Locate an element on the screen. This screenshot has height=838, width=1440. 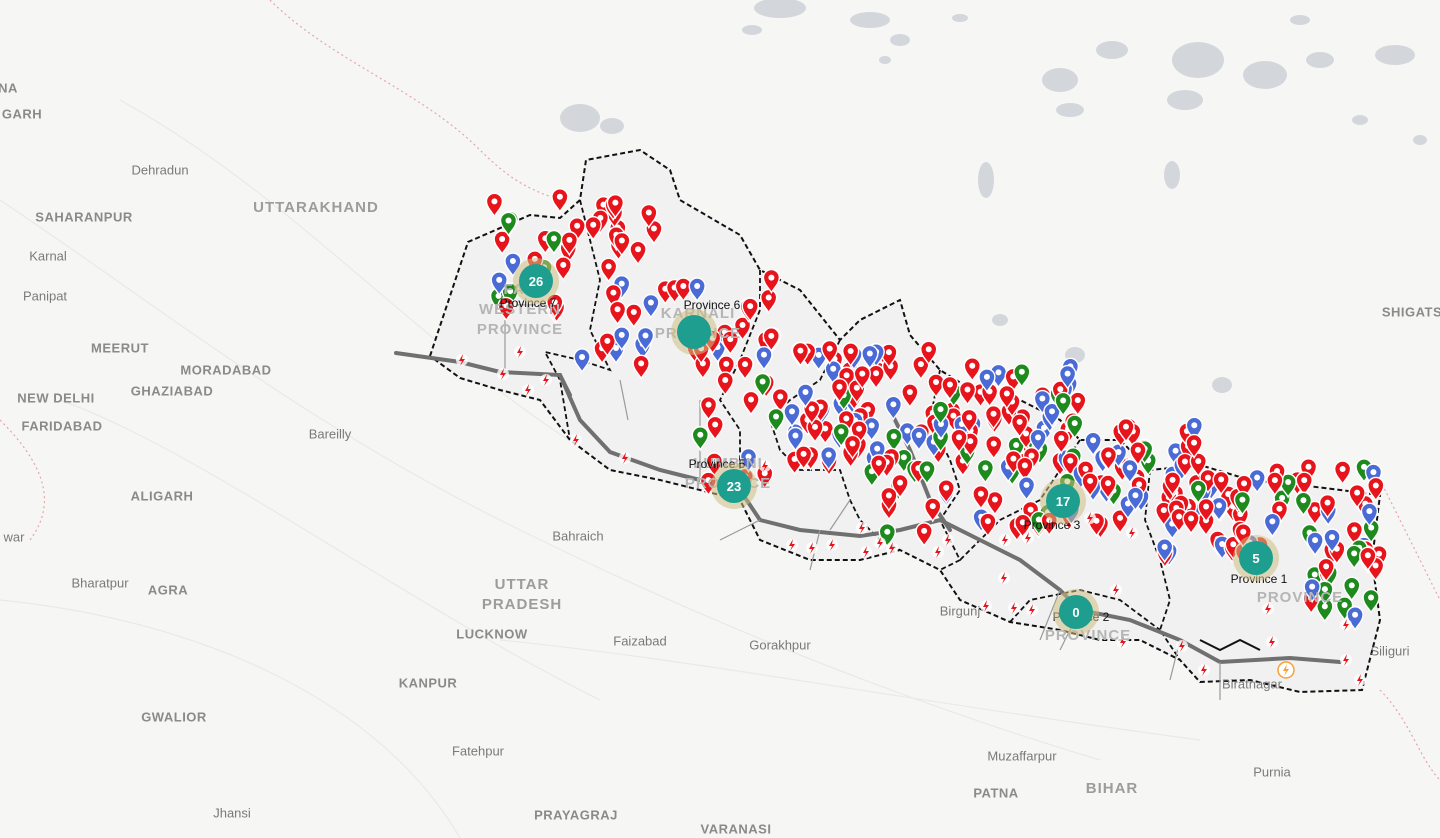
cluster-marker: 26 is located at coordinates (536, 281).